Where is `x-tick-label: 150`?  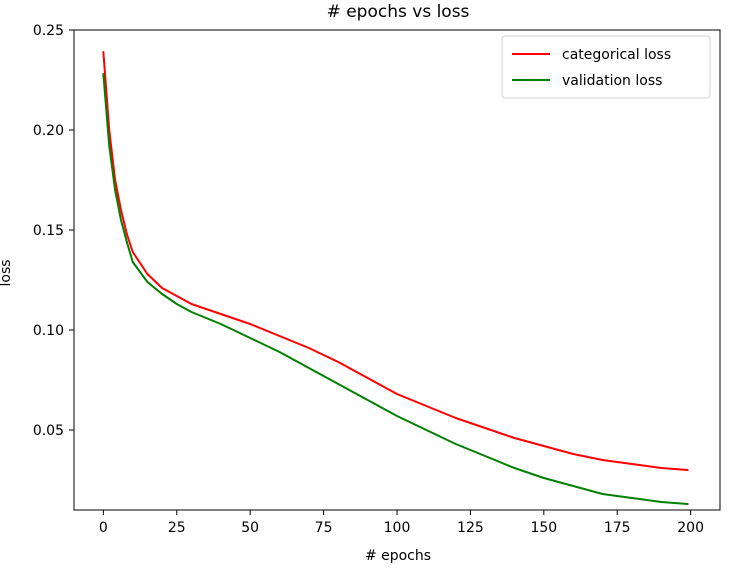 x-tick-label: 150 is located at coordinates (543, 528).